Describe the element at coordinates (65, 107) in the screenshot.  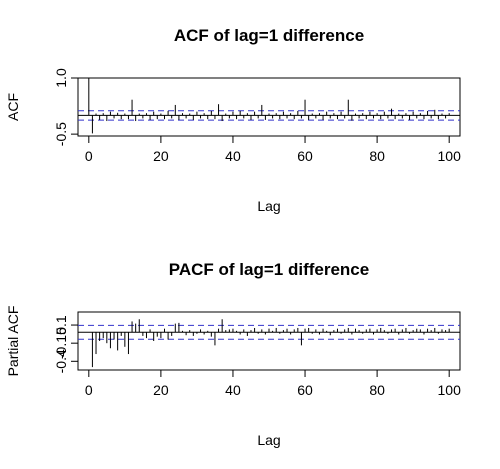
I see `acf-y-axis: -0.5 1.0` at that location.